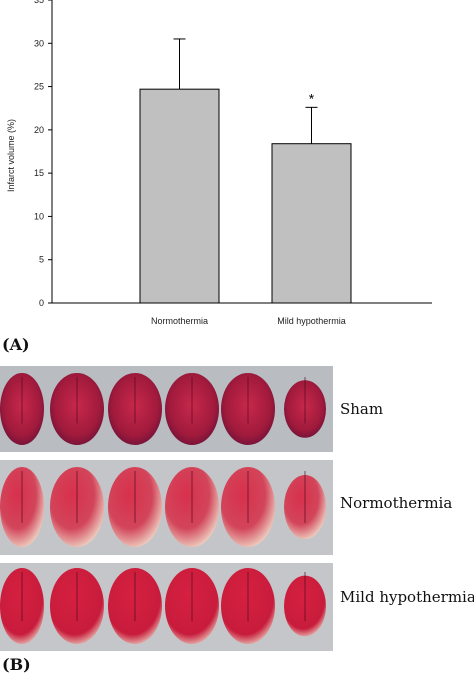 Image resolution: width=474 pixels, height=675 pixels. I want to click on row-label: Mild hypothermia, so click(407, 597).